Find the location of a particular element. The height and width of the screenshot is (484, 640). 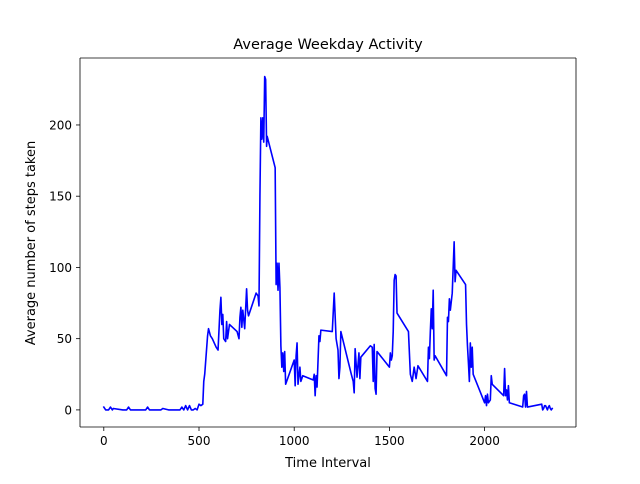

x-tick-label: 0 is located at coordinates (104, 441).